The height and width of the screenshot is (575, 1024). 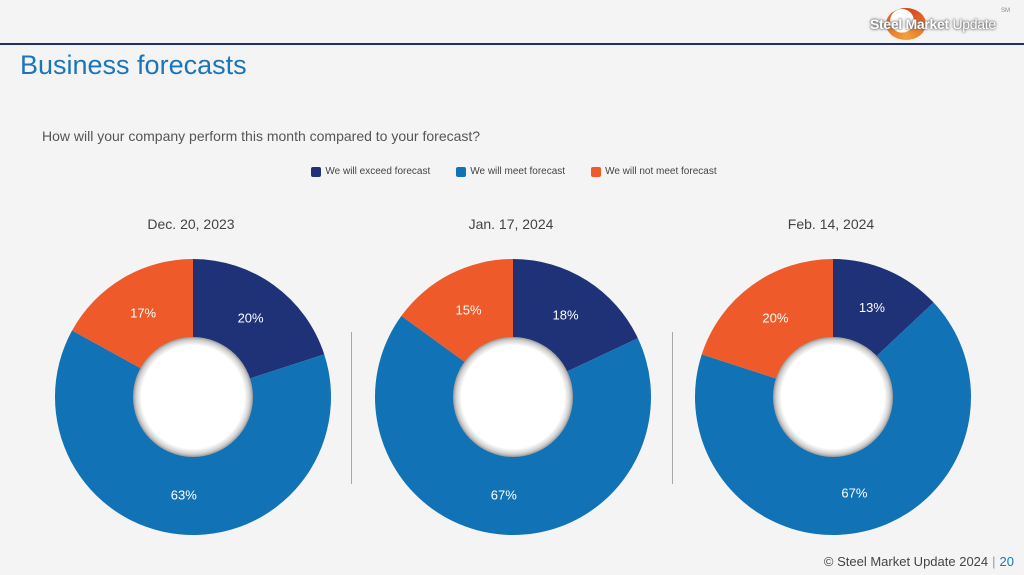 What do you see at coordinates (184, 495) in the screenshot?
I see `slice-label-meet: 63%` at bounding box center [184, 495].